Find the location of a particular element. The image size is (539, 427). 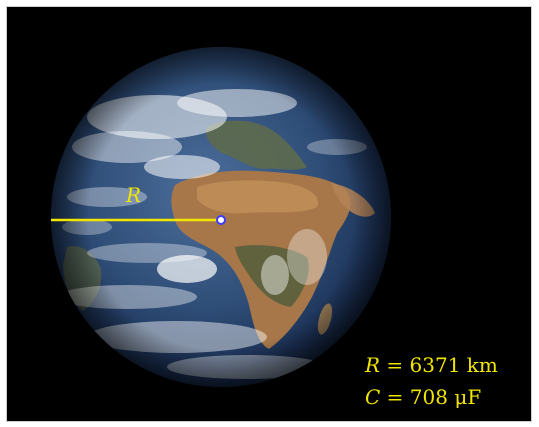

capacitance-readout: C = 708 μF is located at coordinates (431, 397).